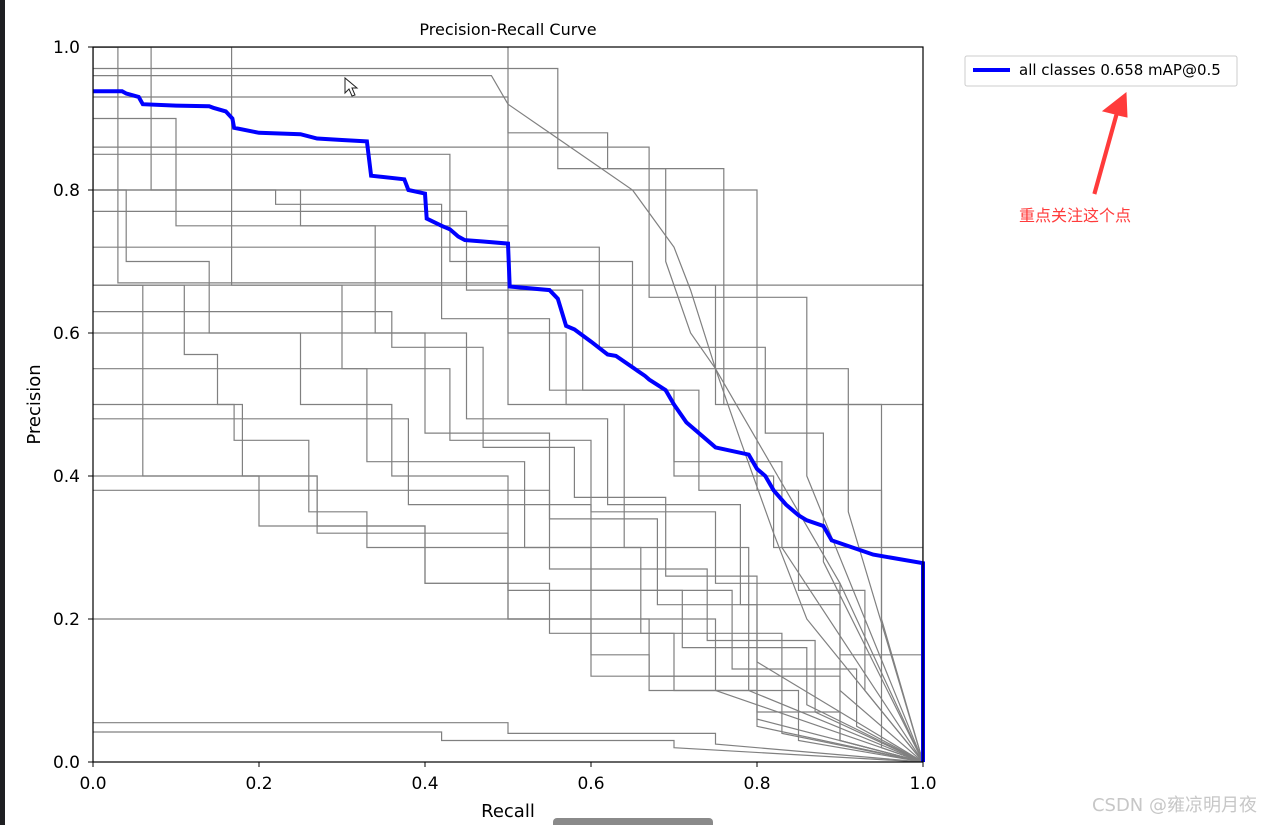 This screenshot has height=825, width=1263. I want to click on x-tick-label: 0.0, so click(92, 784).